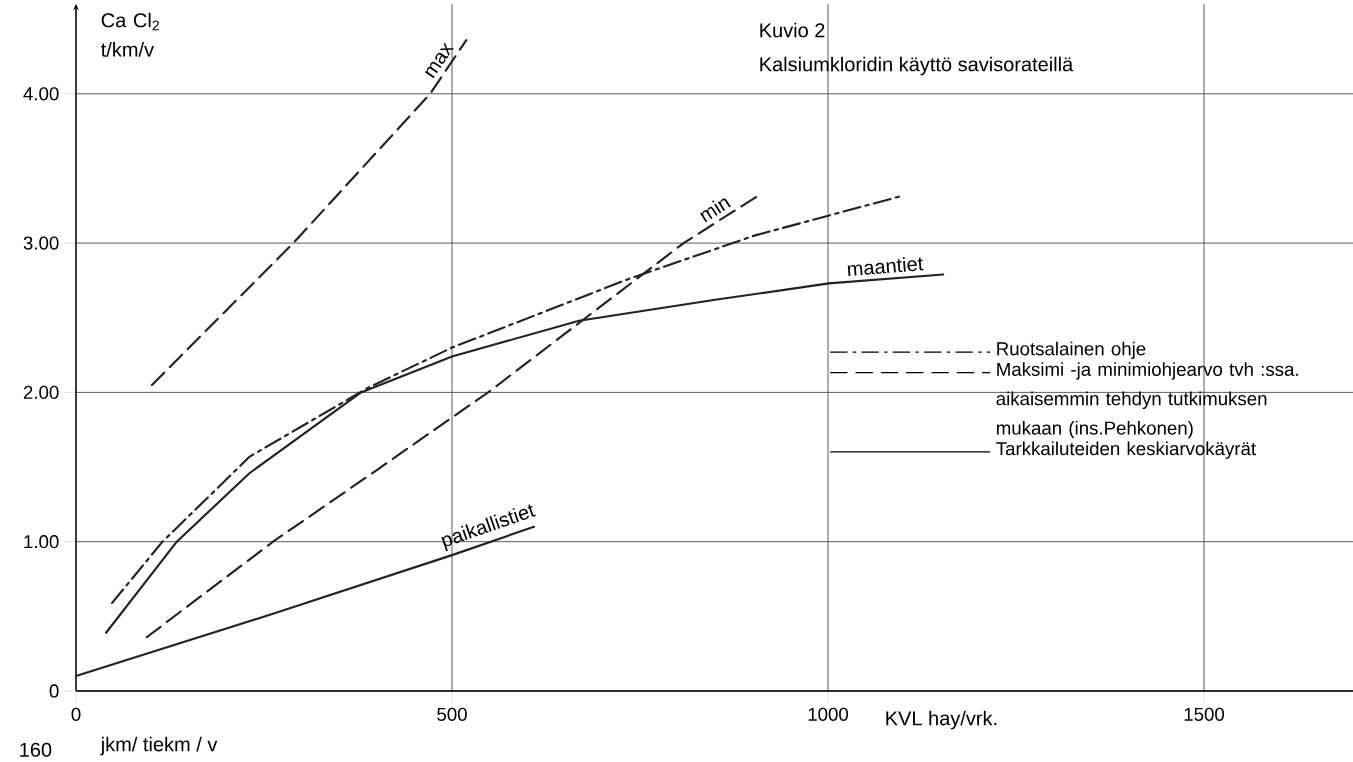  What do you see at coordinates (715, 210) in the screenshot?
I see `text: min` at bounding box center [715, 210].